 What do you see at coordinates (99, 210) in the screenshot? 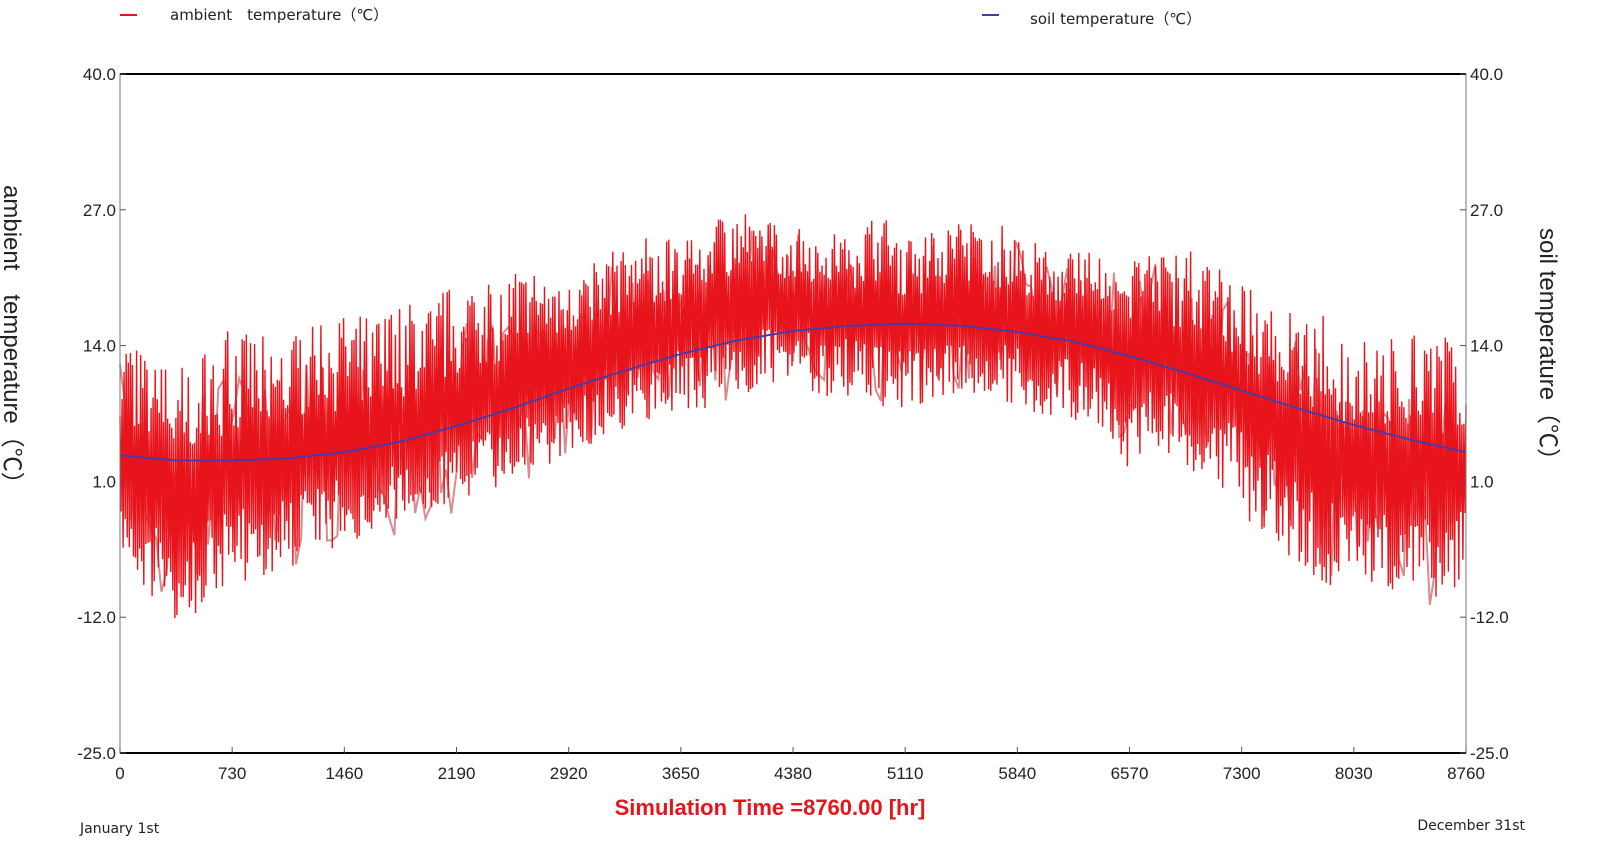
I see `y-tick-label-left: 27.0` at bounding box center [99, 210].